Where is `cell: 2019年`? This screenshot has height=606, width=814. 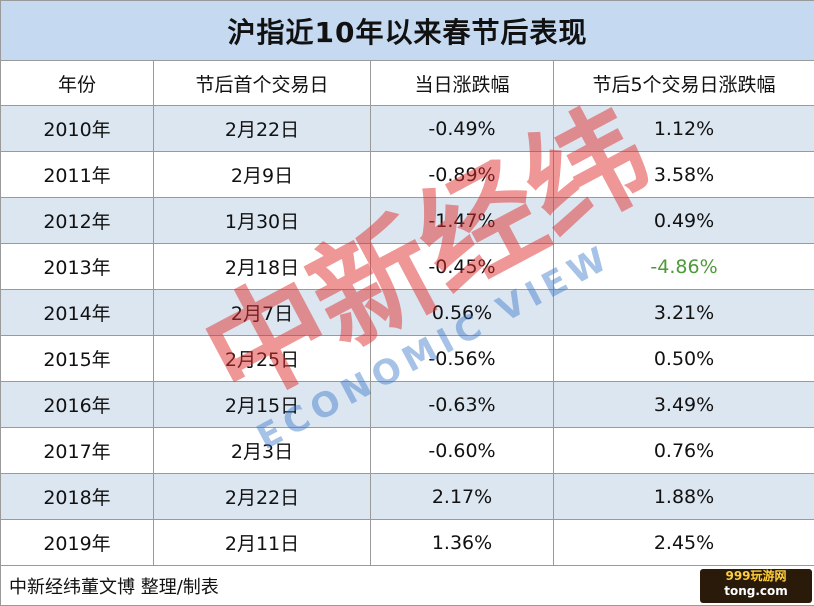
cell: 2019年 is located at coordinates (77, 543).